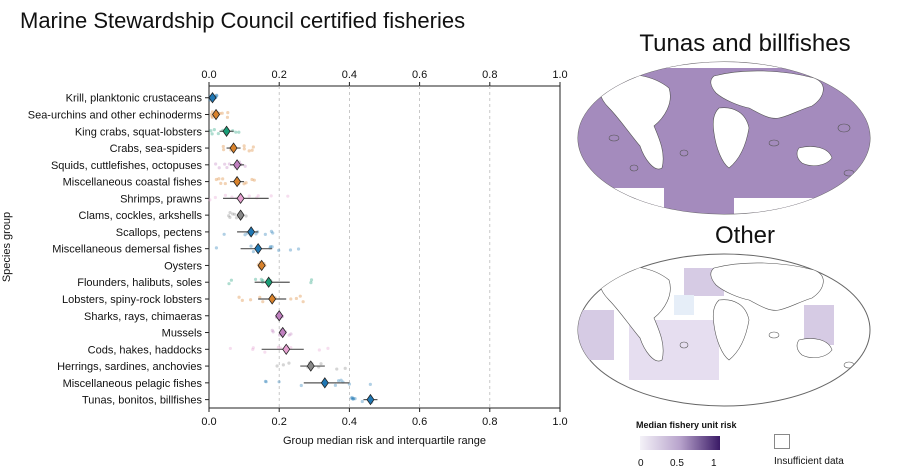 The height and width of the screenshot is (472, 912). I want to click on category-label: Lobsters, spiny-rock lobsters, so click(132, 300).